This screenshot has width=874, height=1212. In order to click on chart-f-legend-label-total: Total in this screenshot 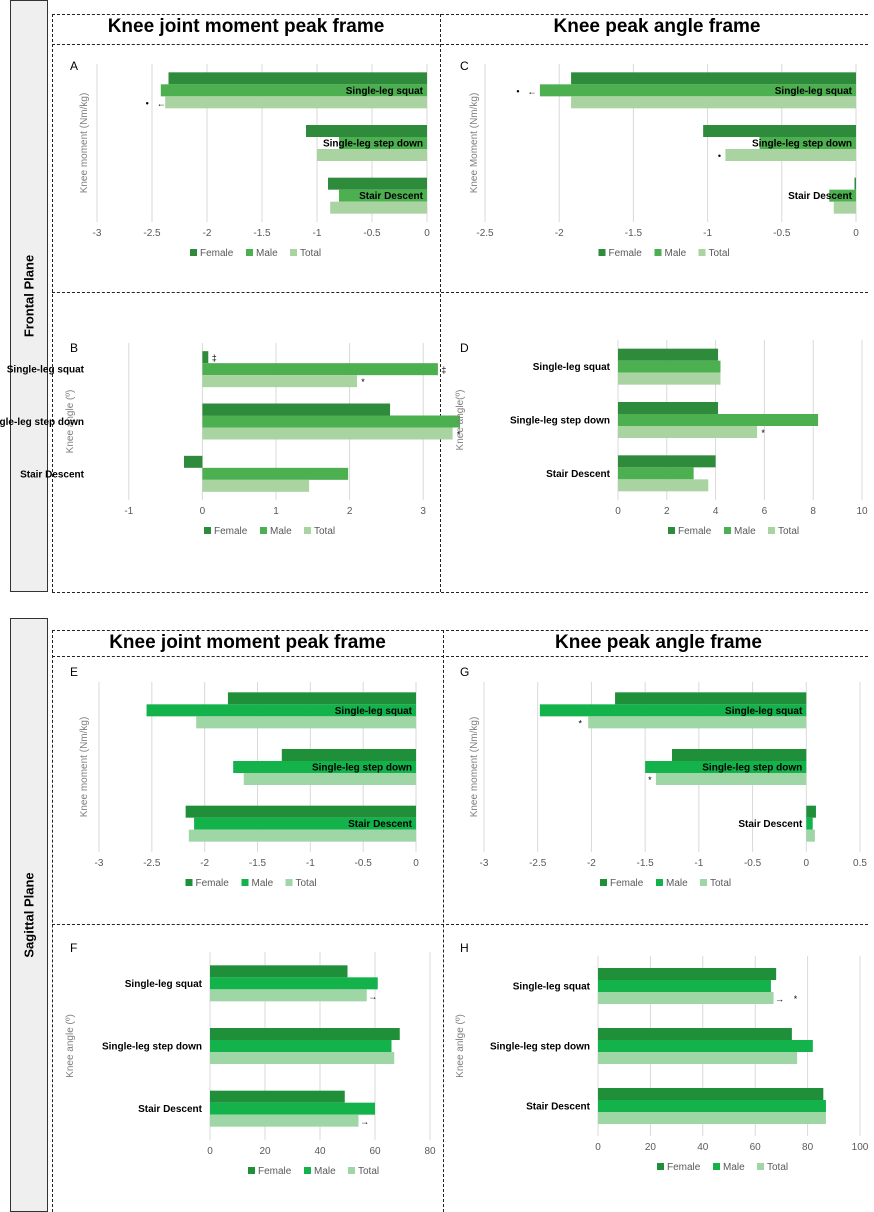, I will do `click(368, 1171)`.